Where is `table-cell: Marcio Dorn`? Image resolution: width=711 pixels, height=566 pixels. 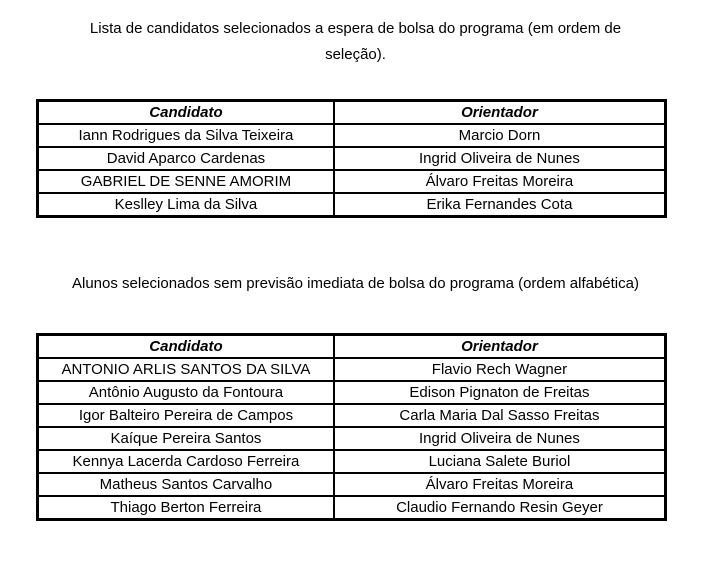
table-cell: Marcio Dorn is located at coordinates (499, 135).